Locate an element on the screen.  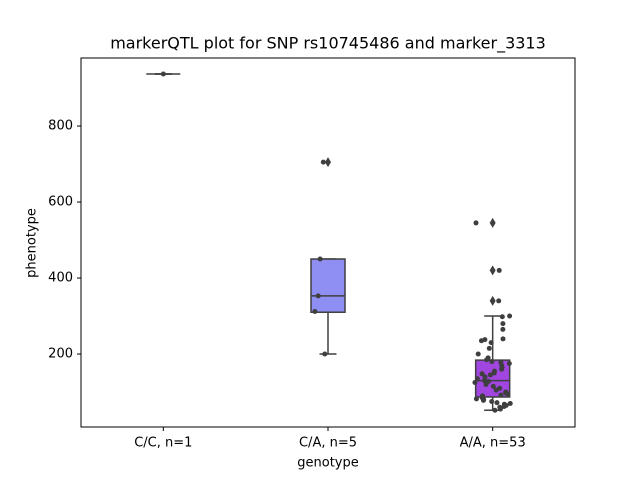
box is located at coordinates (328, 285).